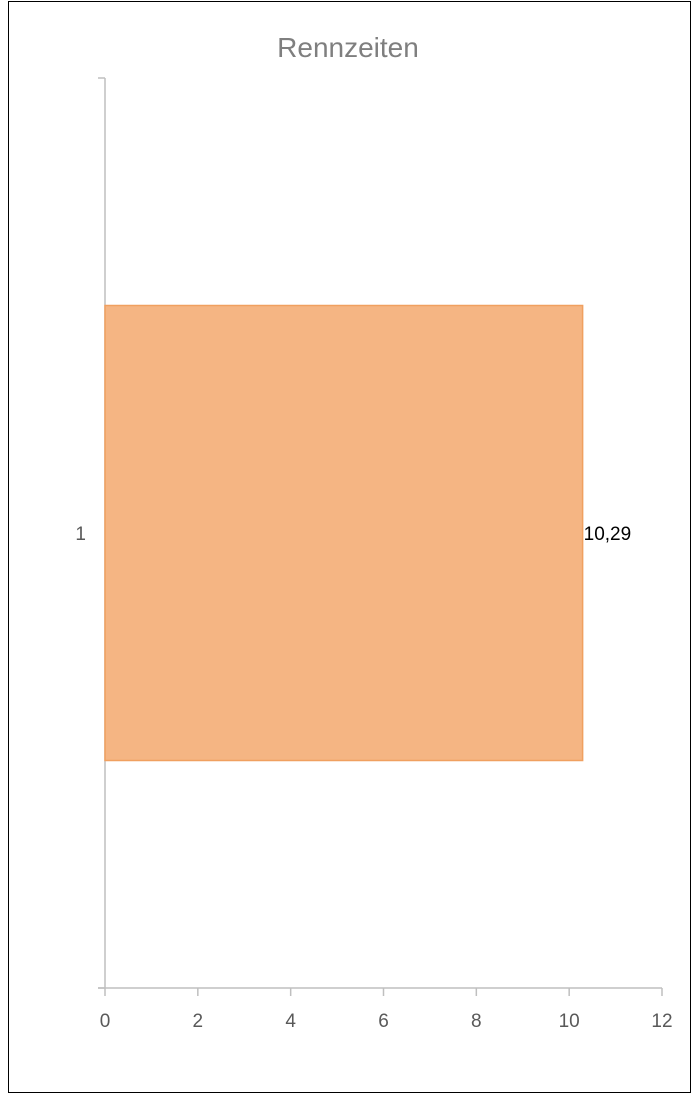  Describe the element at coordinates (383, 1021) in the screenshot. I see `x-tick-label: 6` at that location.